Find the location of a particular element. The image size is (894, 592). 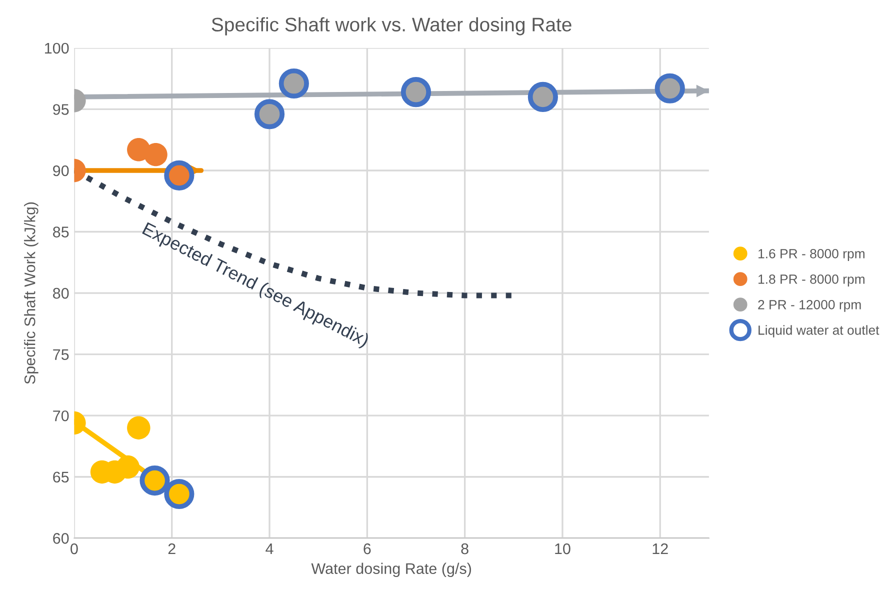

x-tick-label: 0 is located at coordinates (74, 548).